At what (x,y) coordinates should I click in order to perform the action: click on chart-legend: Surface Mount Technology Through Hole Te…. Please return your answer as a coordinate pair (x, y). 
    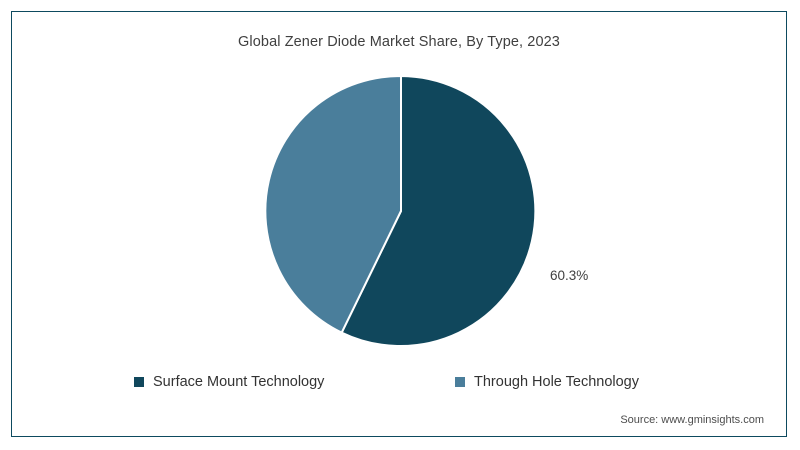
    Looking at the image, I should click on (400, 390).